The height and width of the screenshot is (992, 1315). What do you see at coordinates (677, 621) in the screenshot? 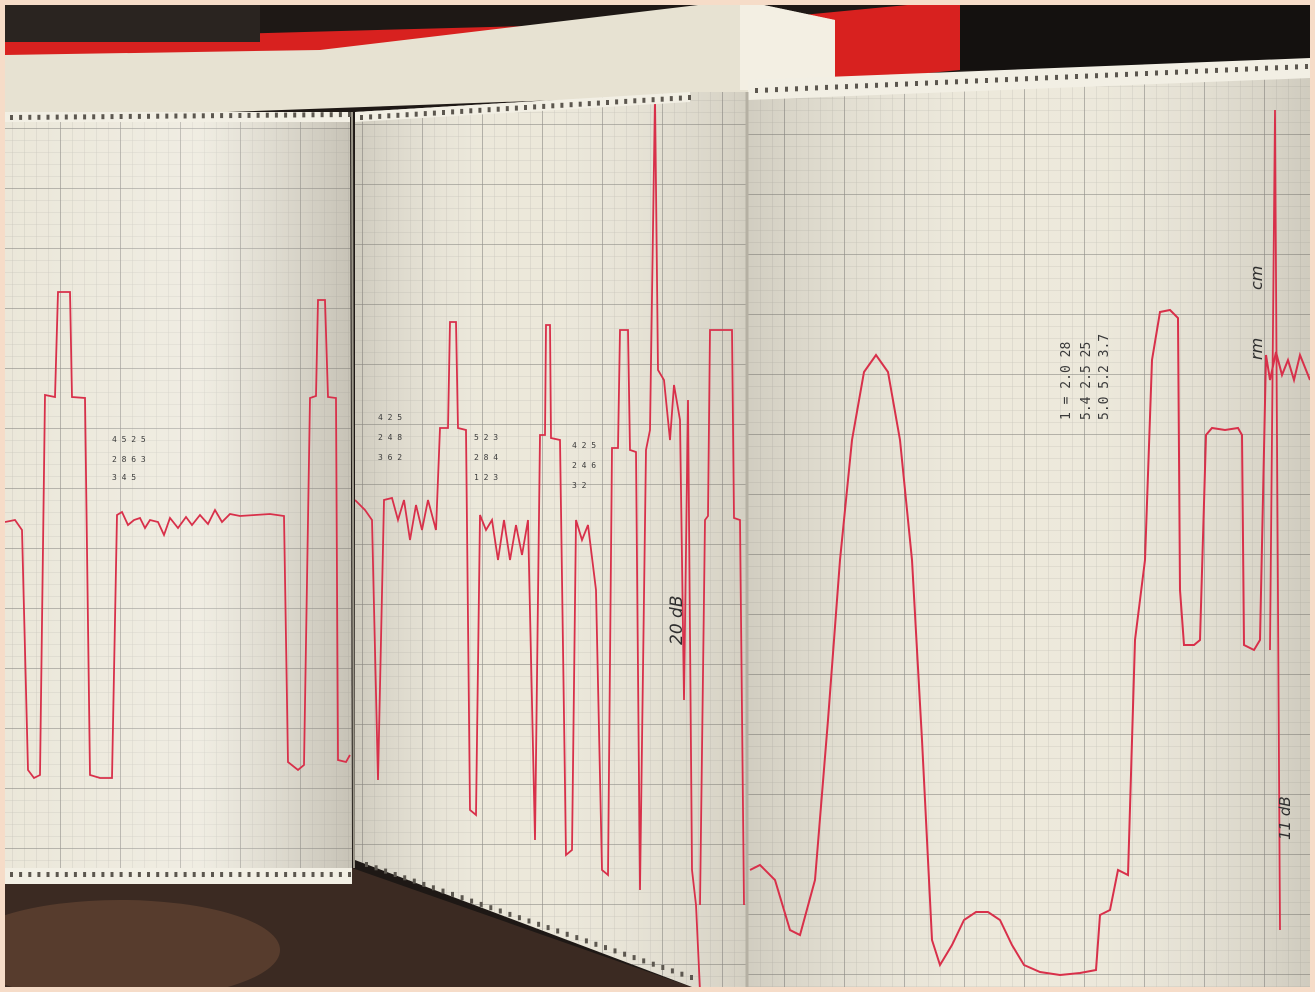
I see `label-20db: 20 dB` at bounding box center [677, 621].